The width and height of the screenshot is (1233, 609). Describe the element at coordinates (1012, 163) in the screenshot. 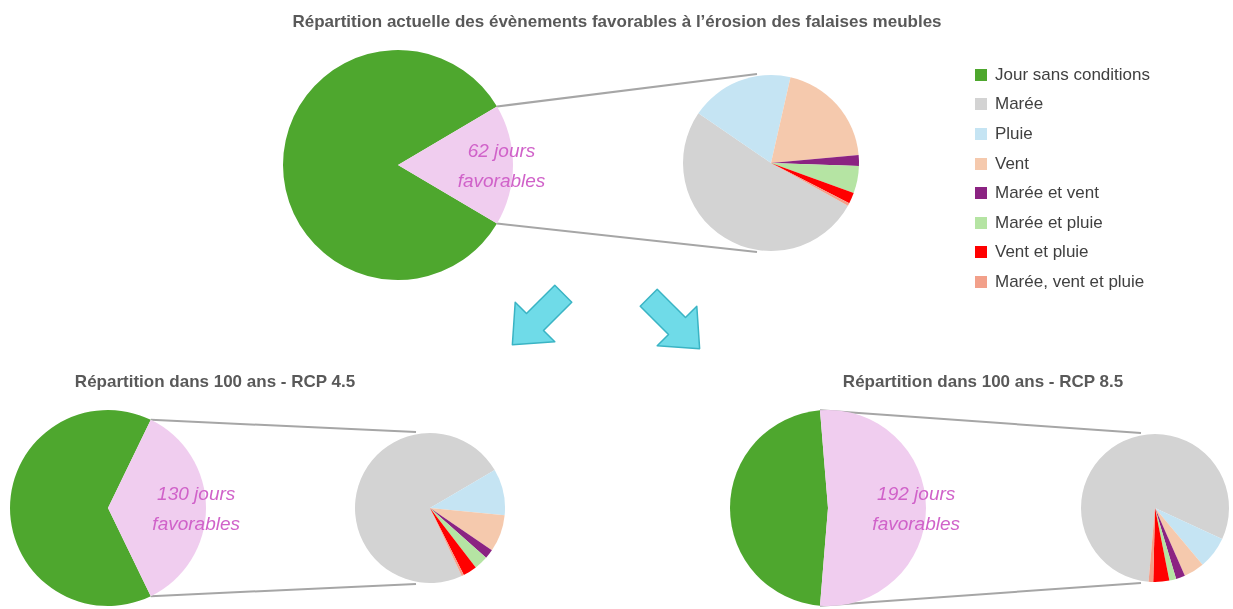

I see `legend-label: Vent` at that location.